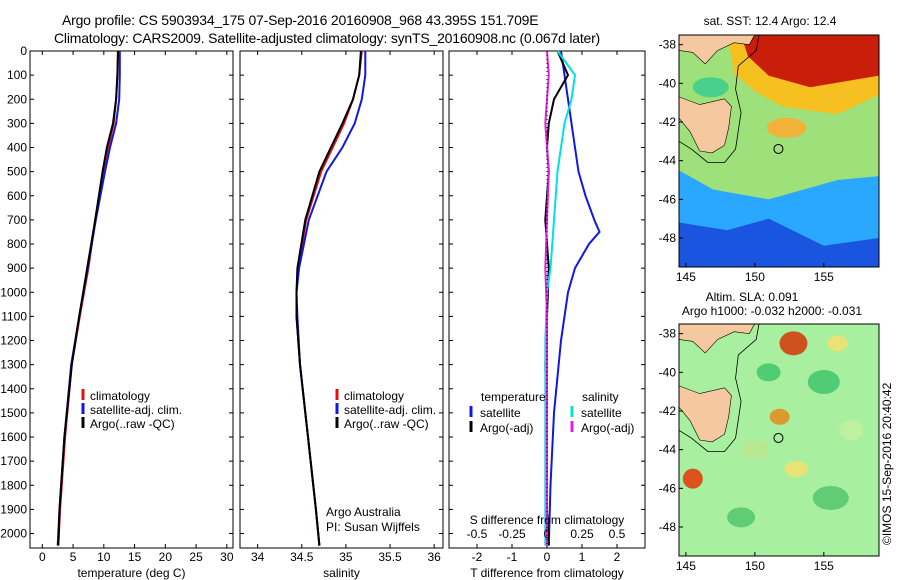  I want to click on y-tick-label: 1400, so click(13, 389).